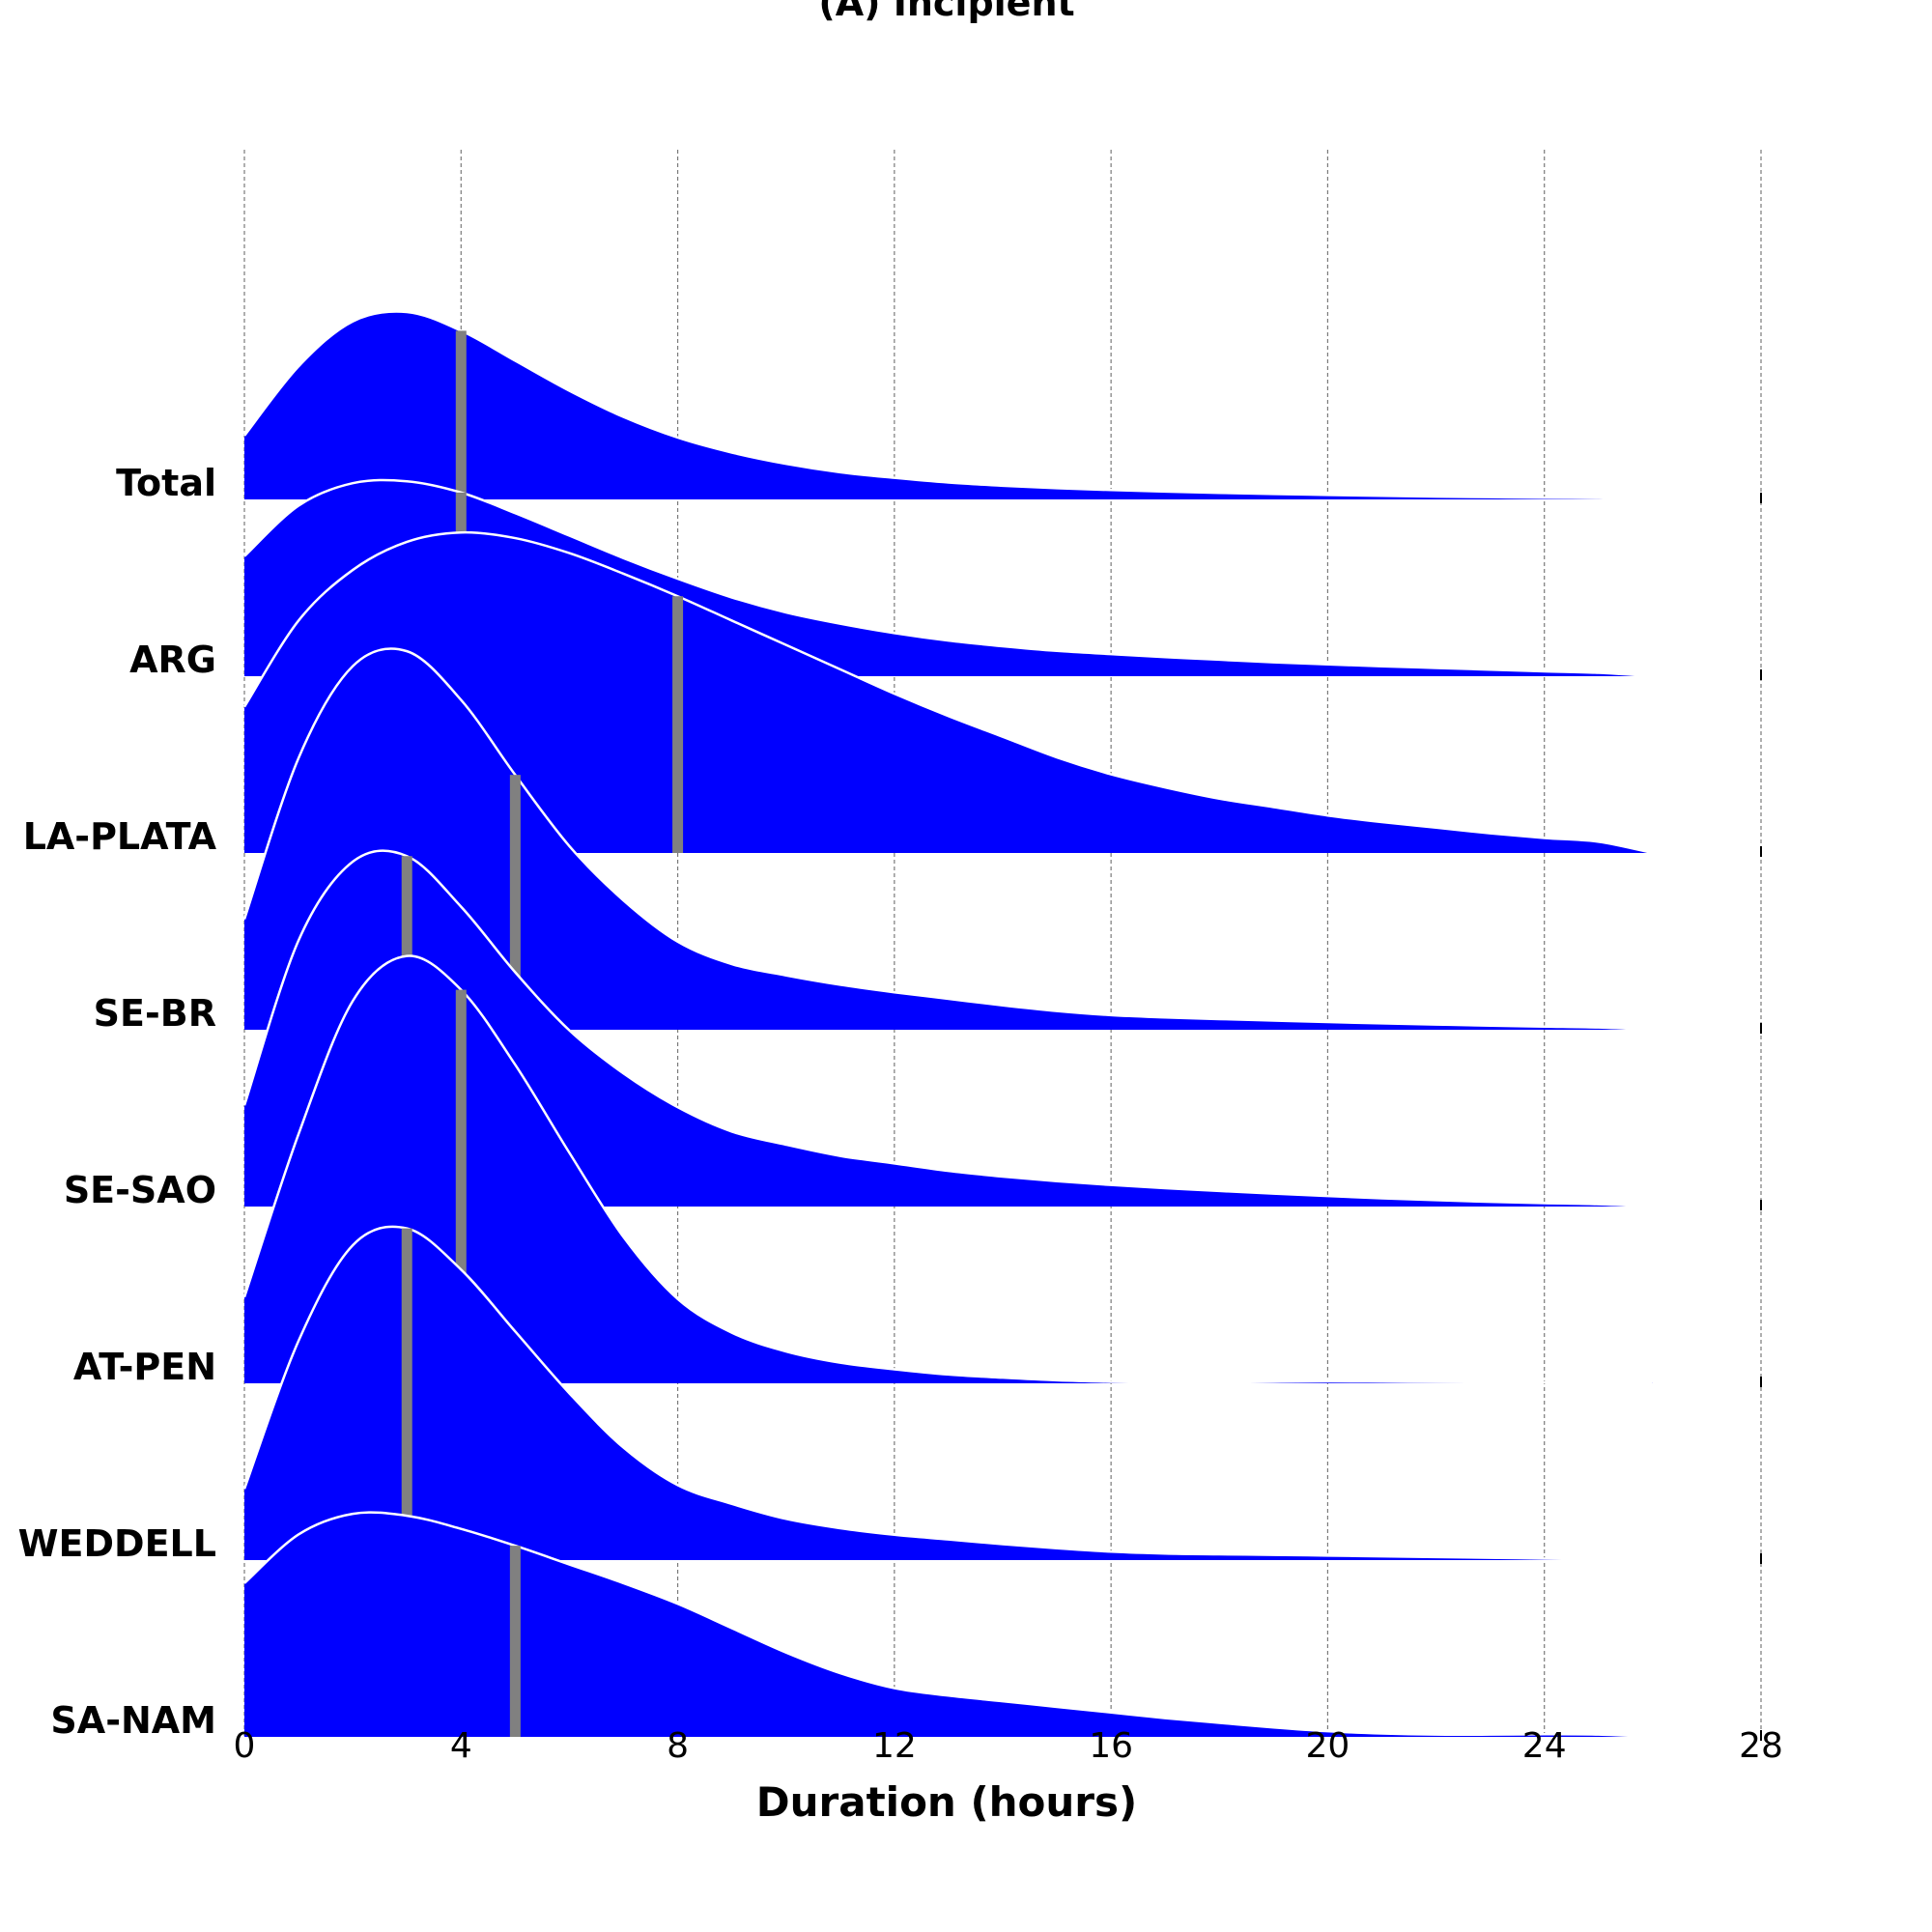  I want to click on x-axis-ticks: 0 4 8 12 16 20 24 28, so click(1008, 1746).